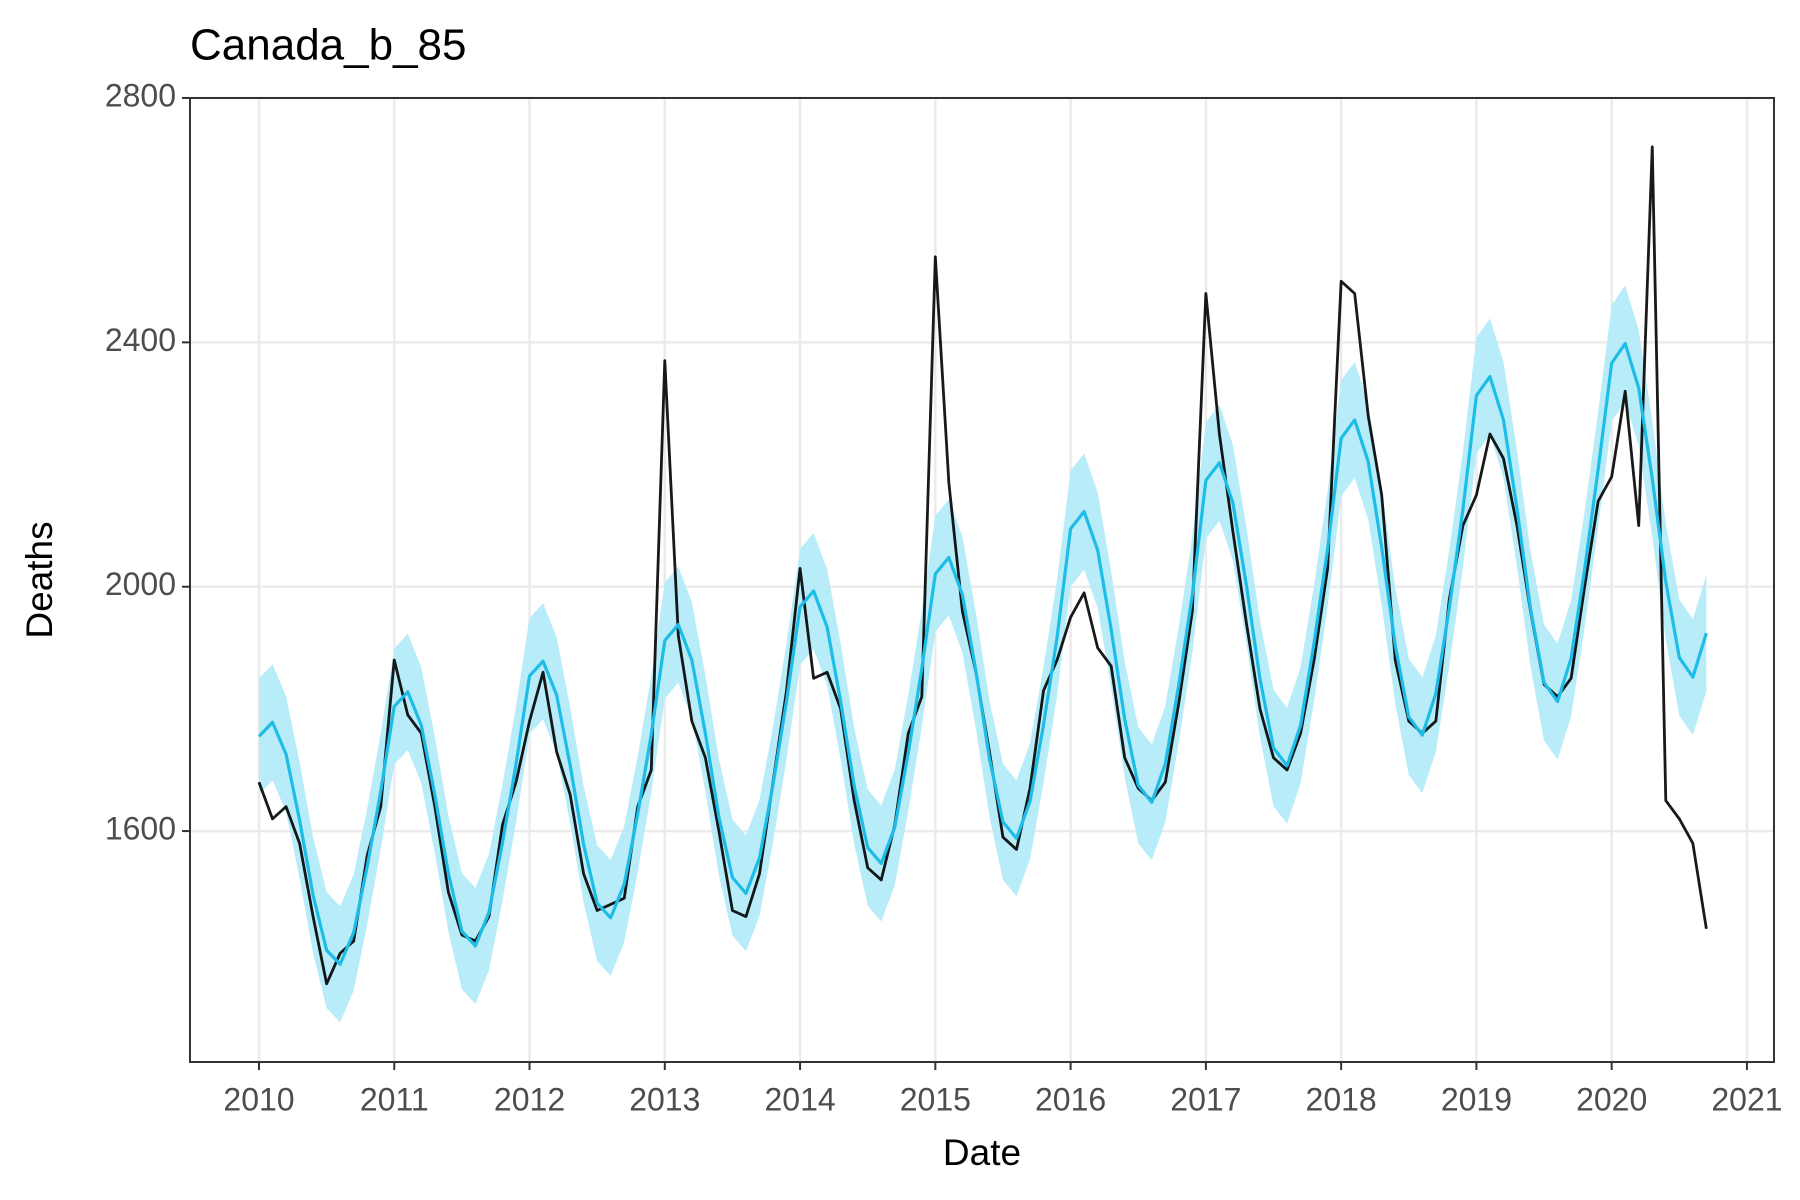 The image size is (1800, 1200). I want to click on x-tick-label: 2010, so click(258, 1099).